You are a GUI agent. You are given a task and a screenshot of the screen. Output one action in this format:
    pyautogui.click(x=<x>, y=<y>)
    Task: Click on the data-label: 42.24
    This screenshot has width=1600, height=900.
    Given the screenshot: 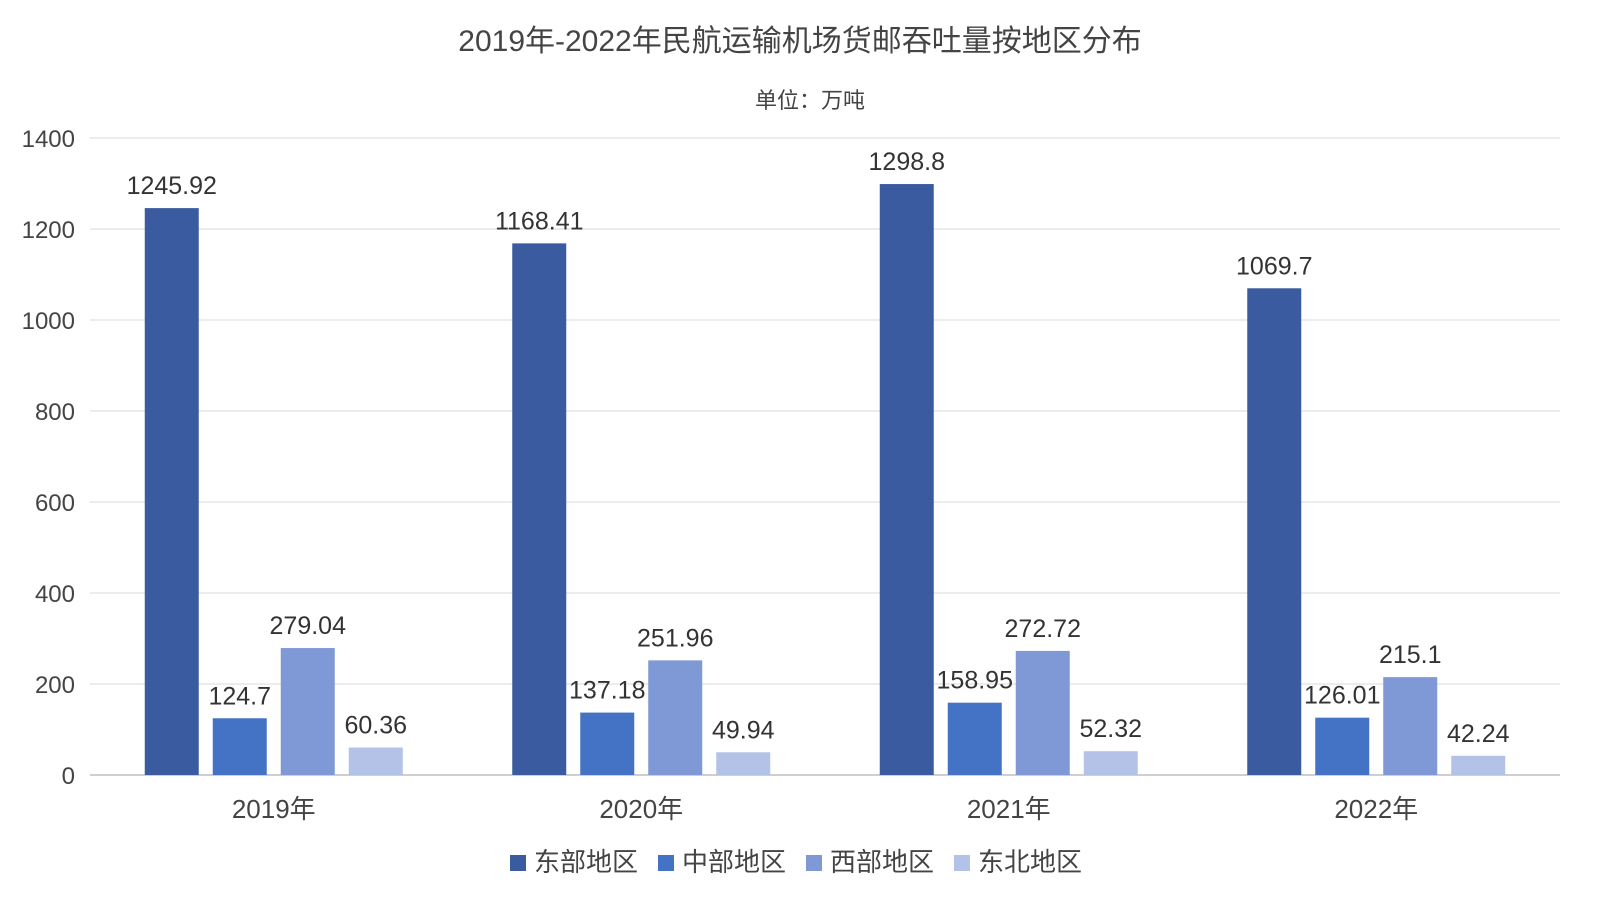 What is the action you would take?
    pyautogui.click(x=1478, y=734)
    